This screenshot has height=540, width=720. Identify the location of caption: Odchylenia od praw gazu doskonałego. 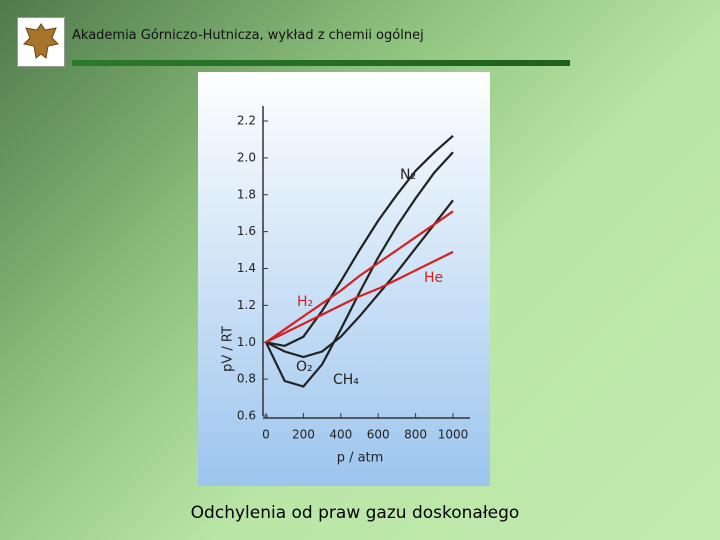
(355, 513).